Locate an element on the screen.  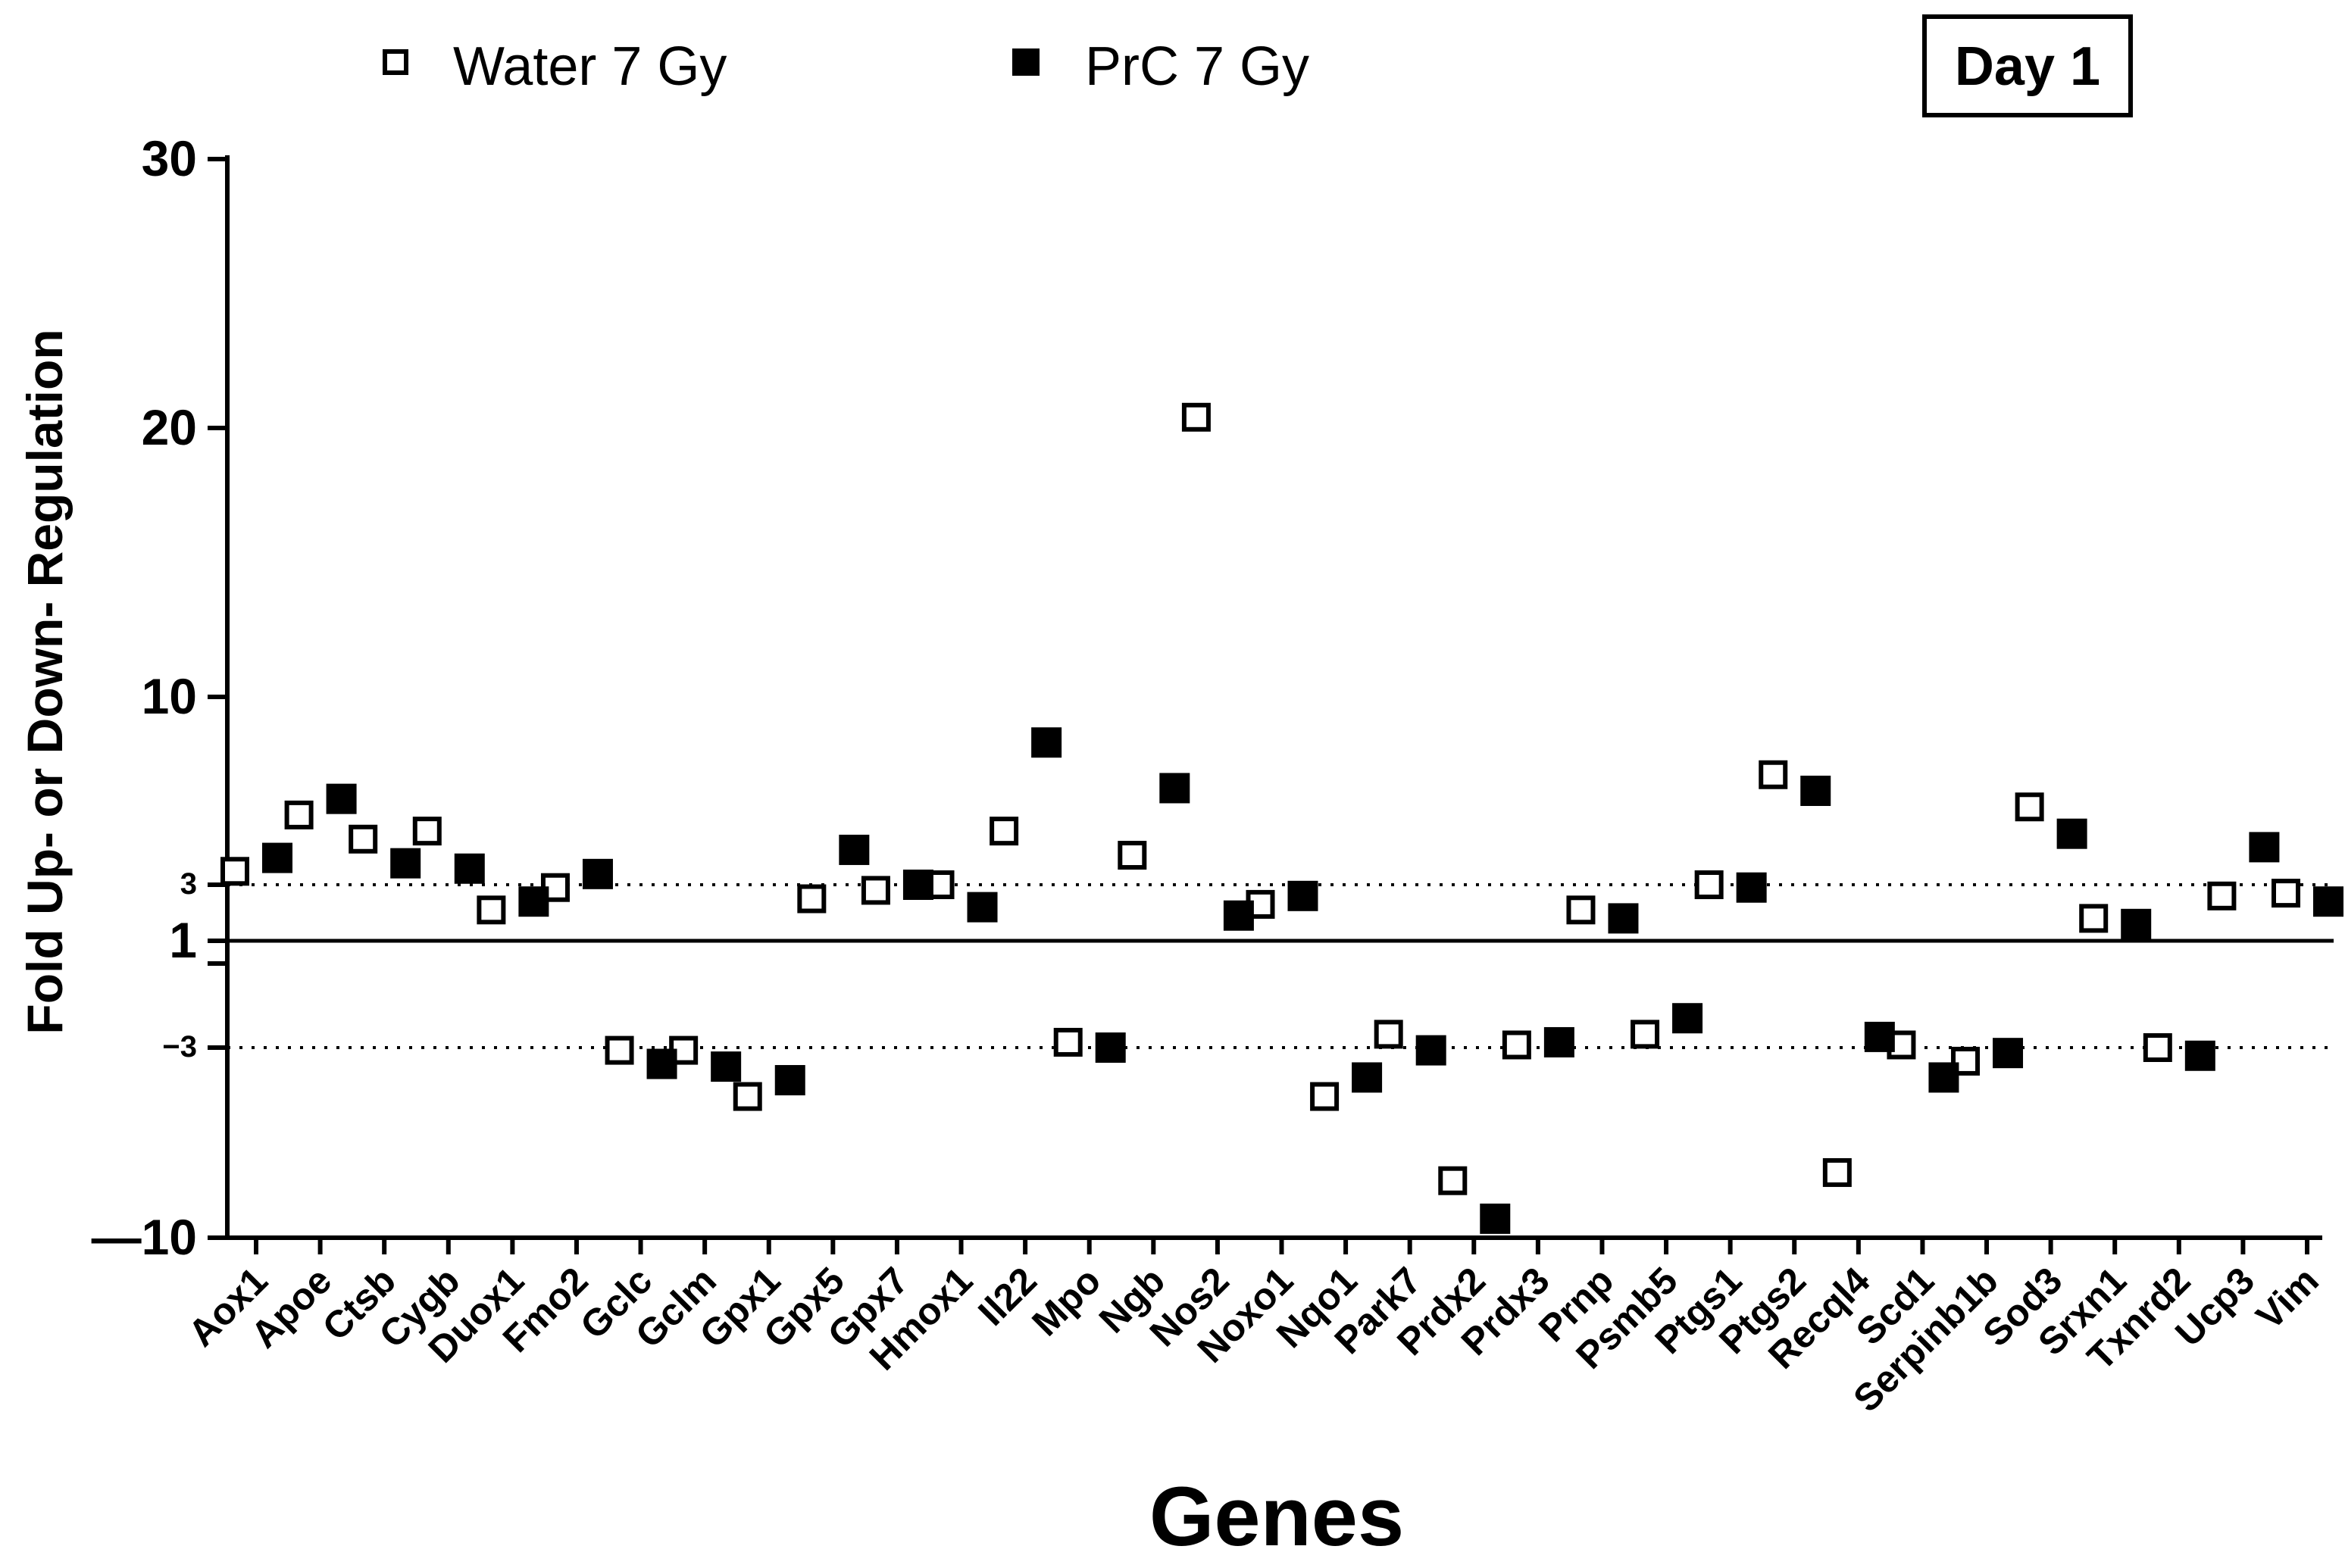
day-badge-box is located at coordinates (2027, 65).